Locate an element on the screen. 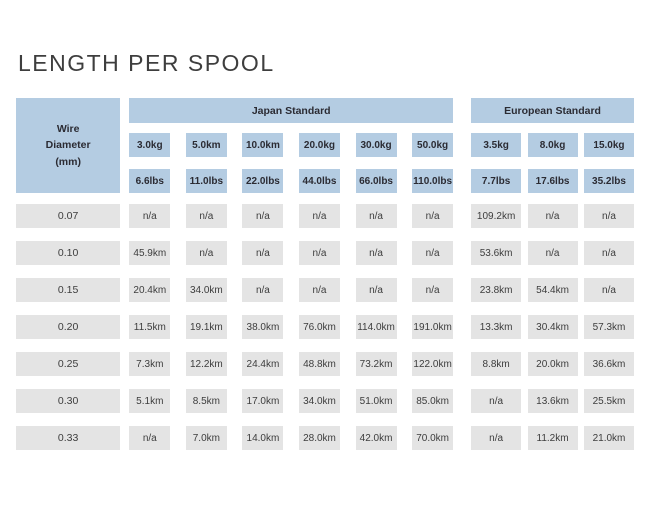 The image size is (650, 507). japan-length-cell: 12.2km is located at coordinates (206, 364).